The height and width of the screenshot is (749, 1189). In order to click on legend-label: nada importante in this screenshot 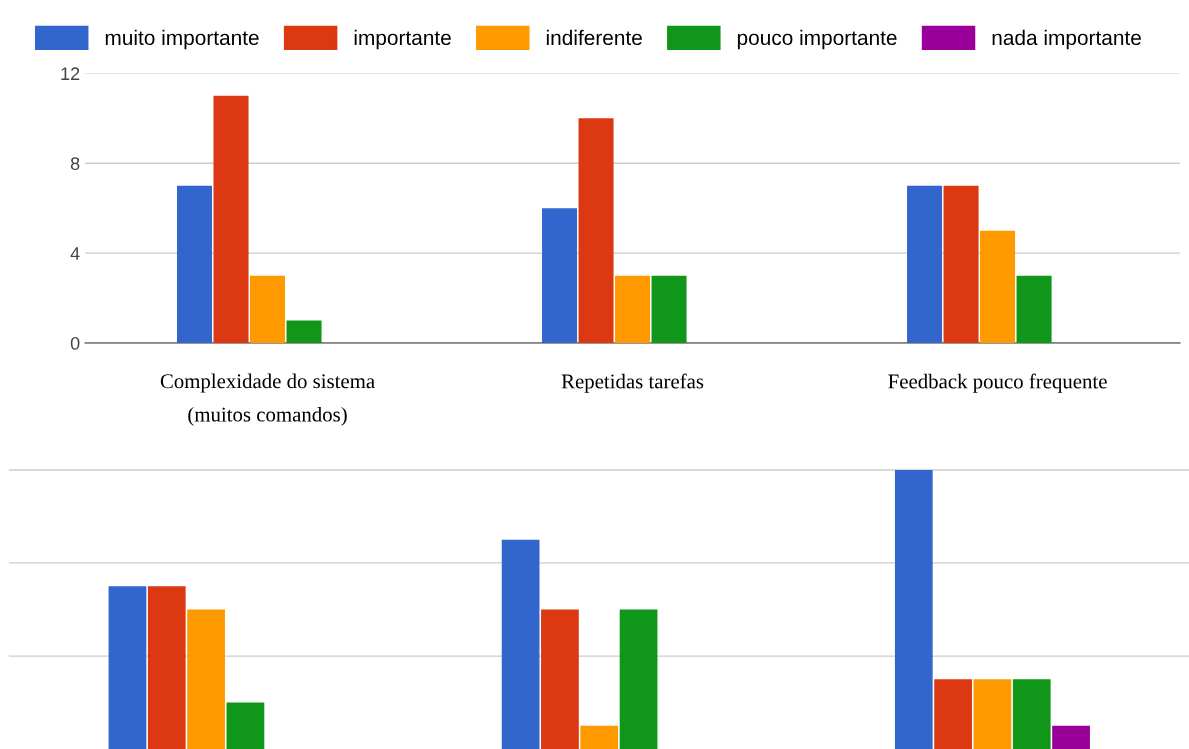, I will do `click(1066, 39)`.